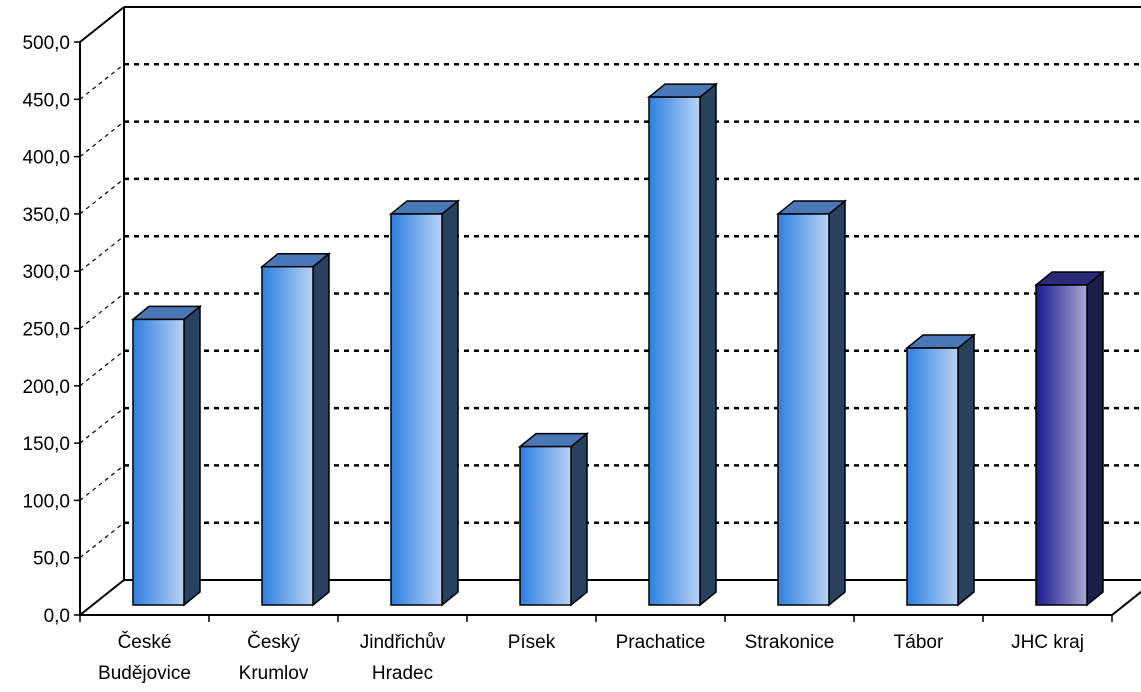 The height and width of the screenshot is (692, 1141). What do you see at coordinates (403, 658) in the screenshot?
I see `x-category-label: Jindřichův Hradec` at bounding box center [403, 658].